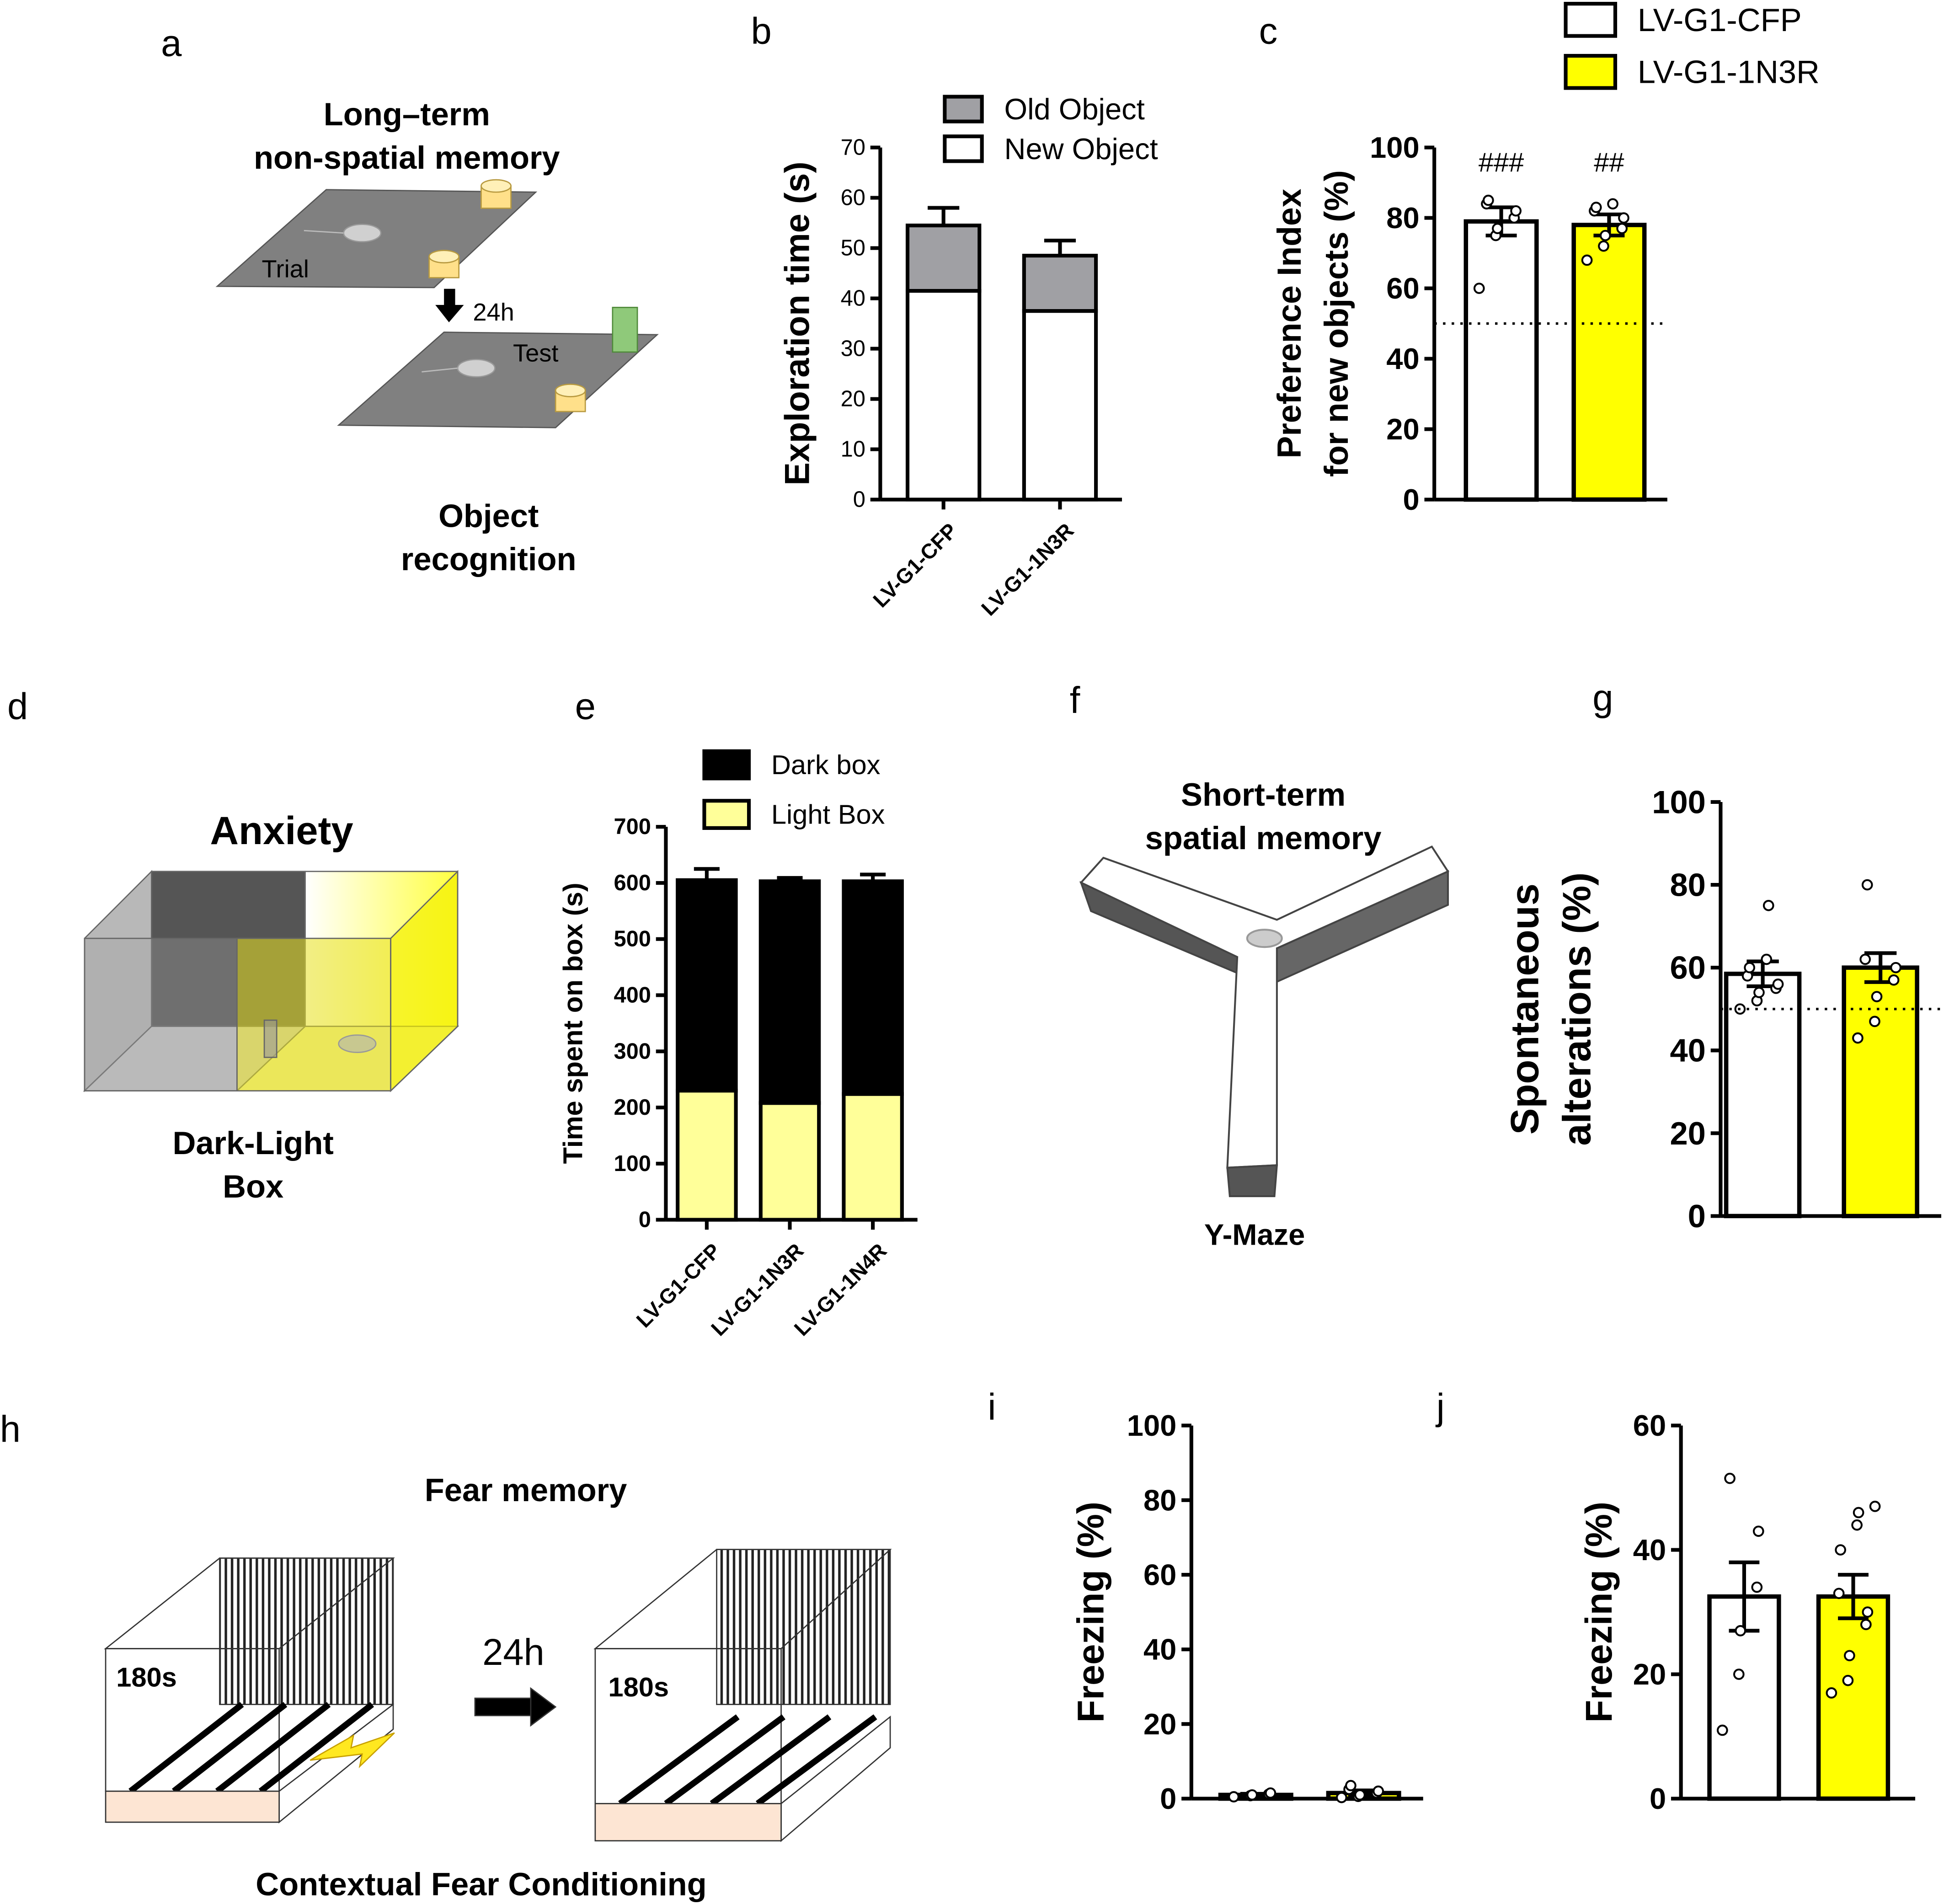 The image size is (1944, 1904). I want to click on floor-base, so click(192, 1806).